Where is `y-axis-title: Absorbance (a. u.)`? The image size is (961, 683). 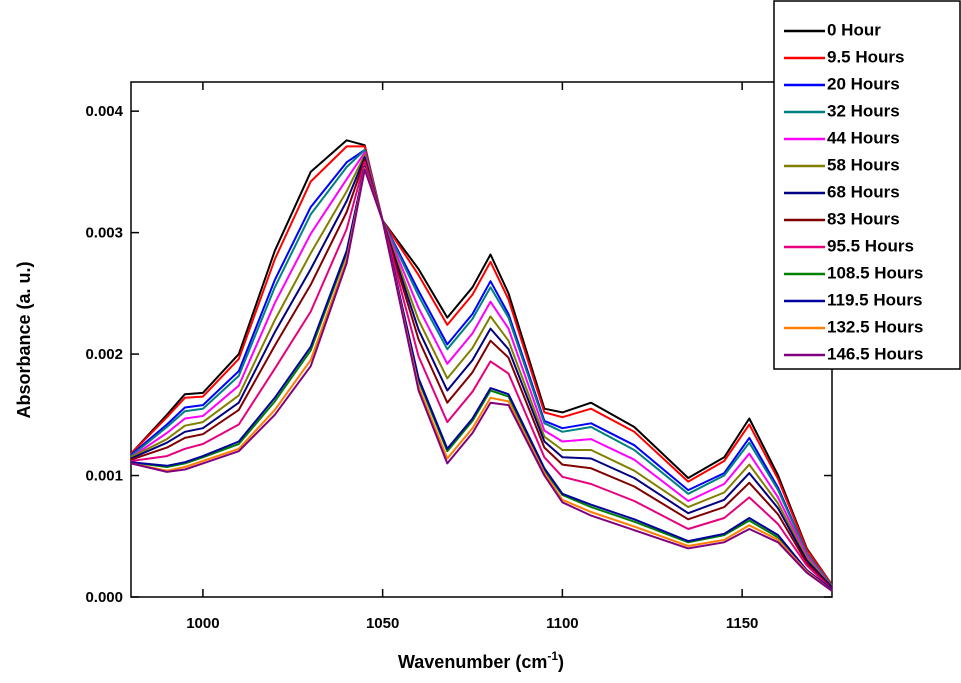 y-axis-title: Absorbance (a. u.) is located at coordinates (24, 339).